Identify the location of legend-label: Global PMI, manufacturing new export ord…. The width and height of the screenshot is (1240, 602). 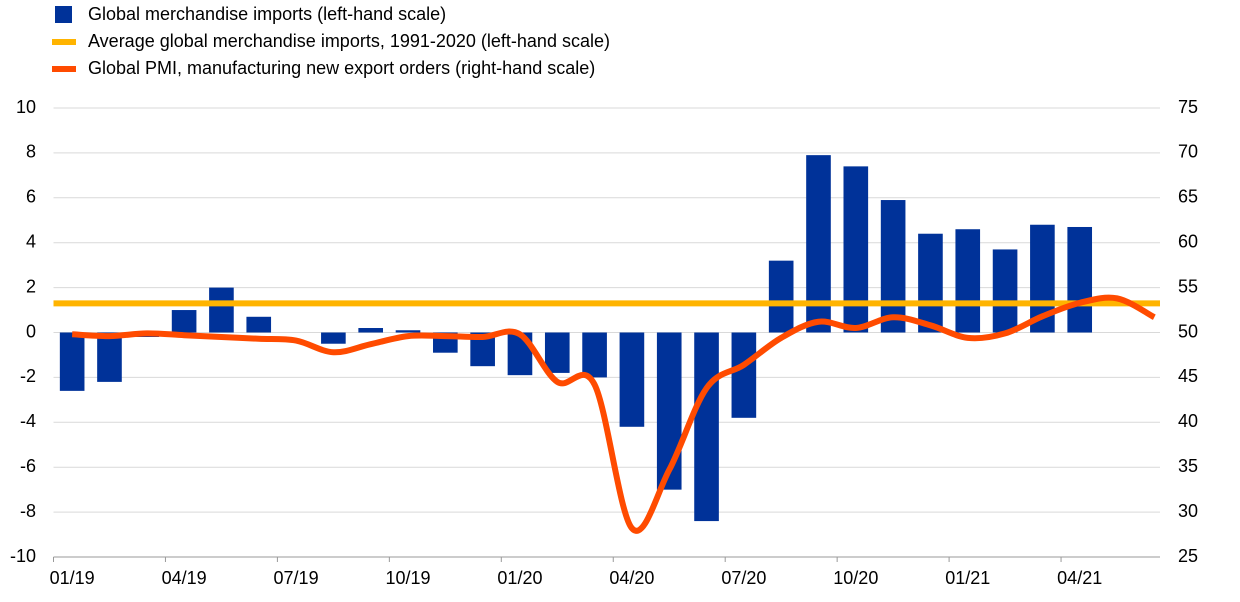
(341, 68).